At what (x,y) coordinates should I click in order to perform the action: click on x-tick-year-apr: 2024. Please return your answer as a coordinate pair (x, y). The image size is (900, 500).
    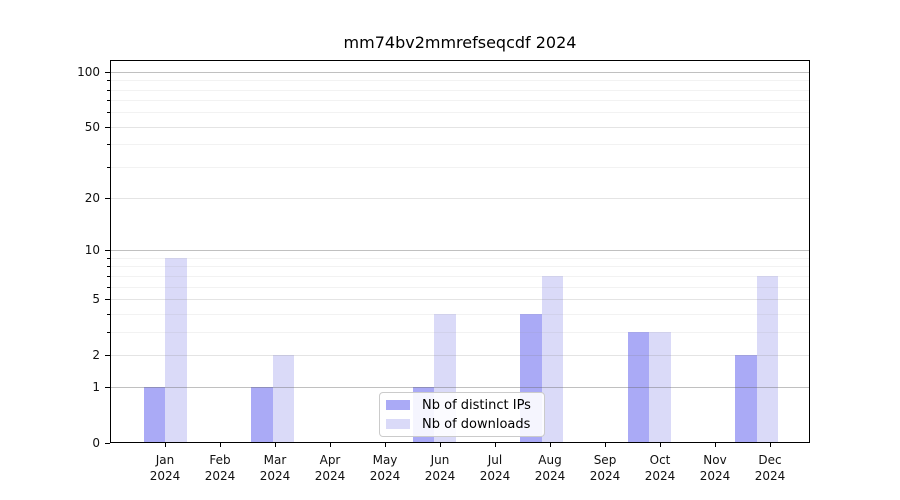
    Looking at the image, I should click on (330, 476).